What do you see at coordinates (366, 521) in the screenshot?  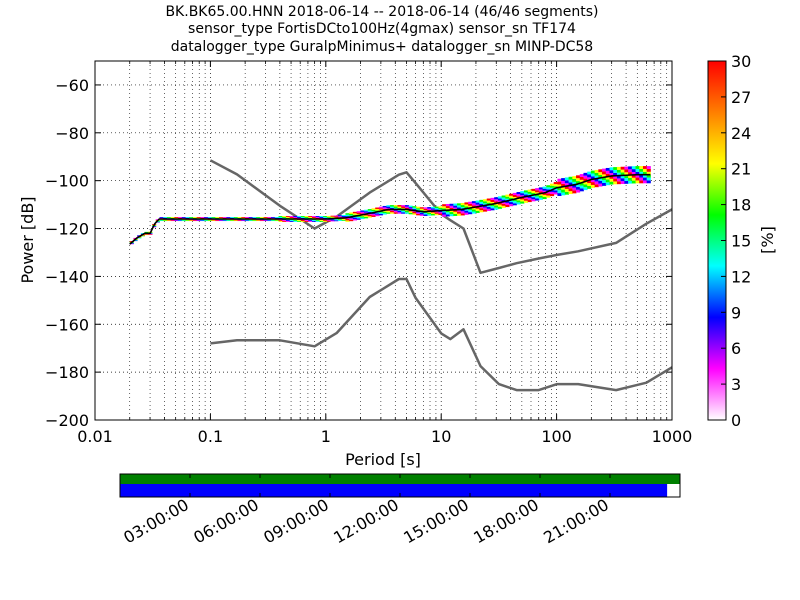 I see `timeline-tick-label: 12:00:00` at bounding box center [366, 521].